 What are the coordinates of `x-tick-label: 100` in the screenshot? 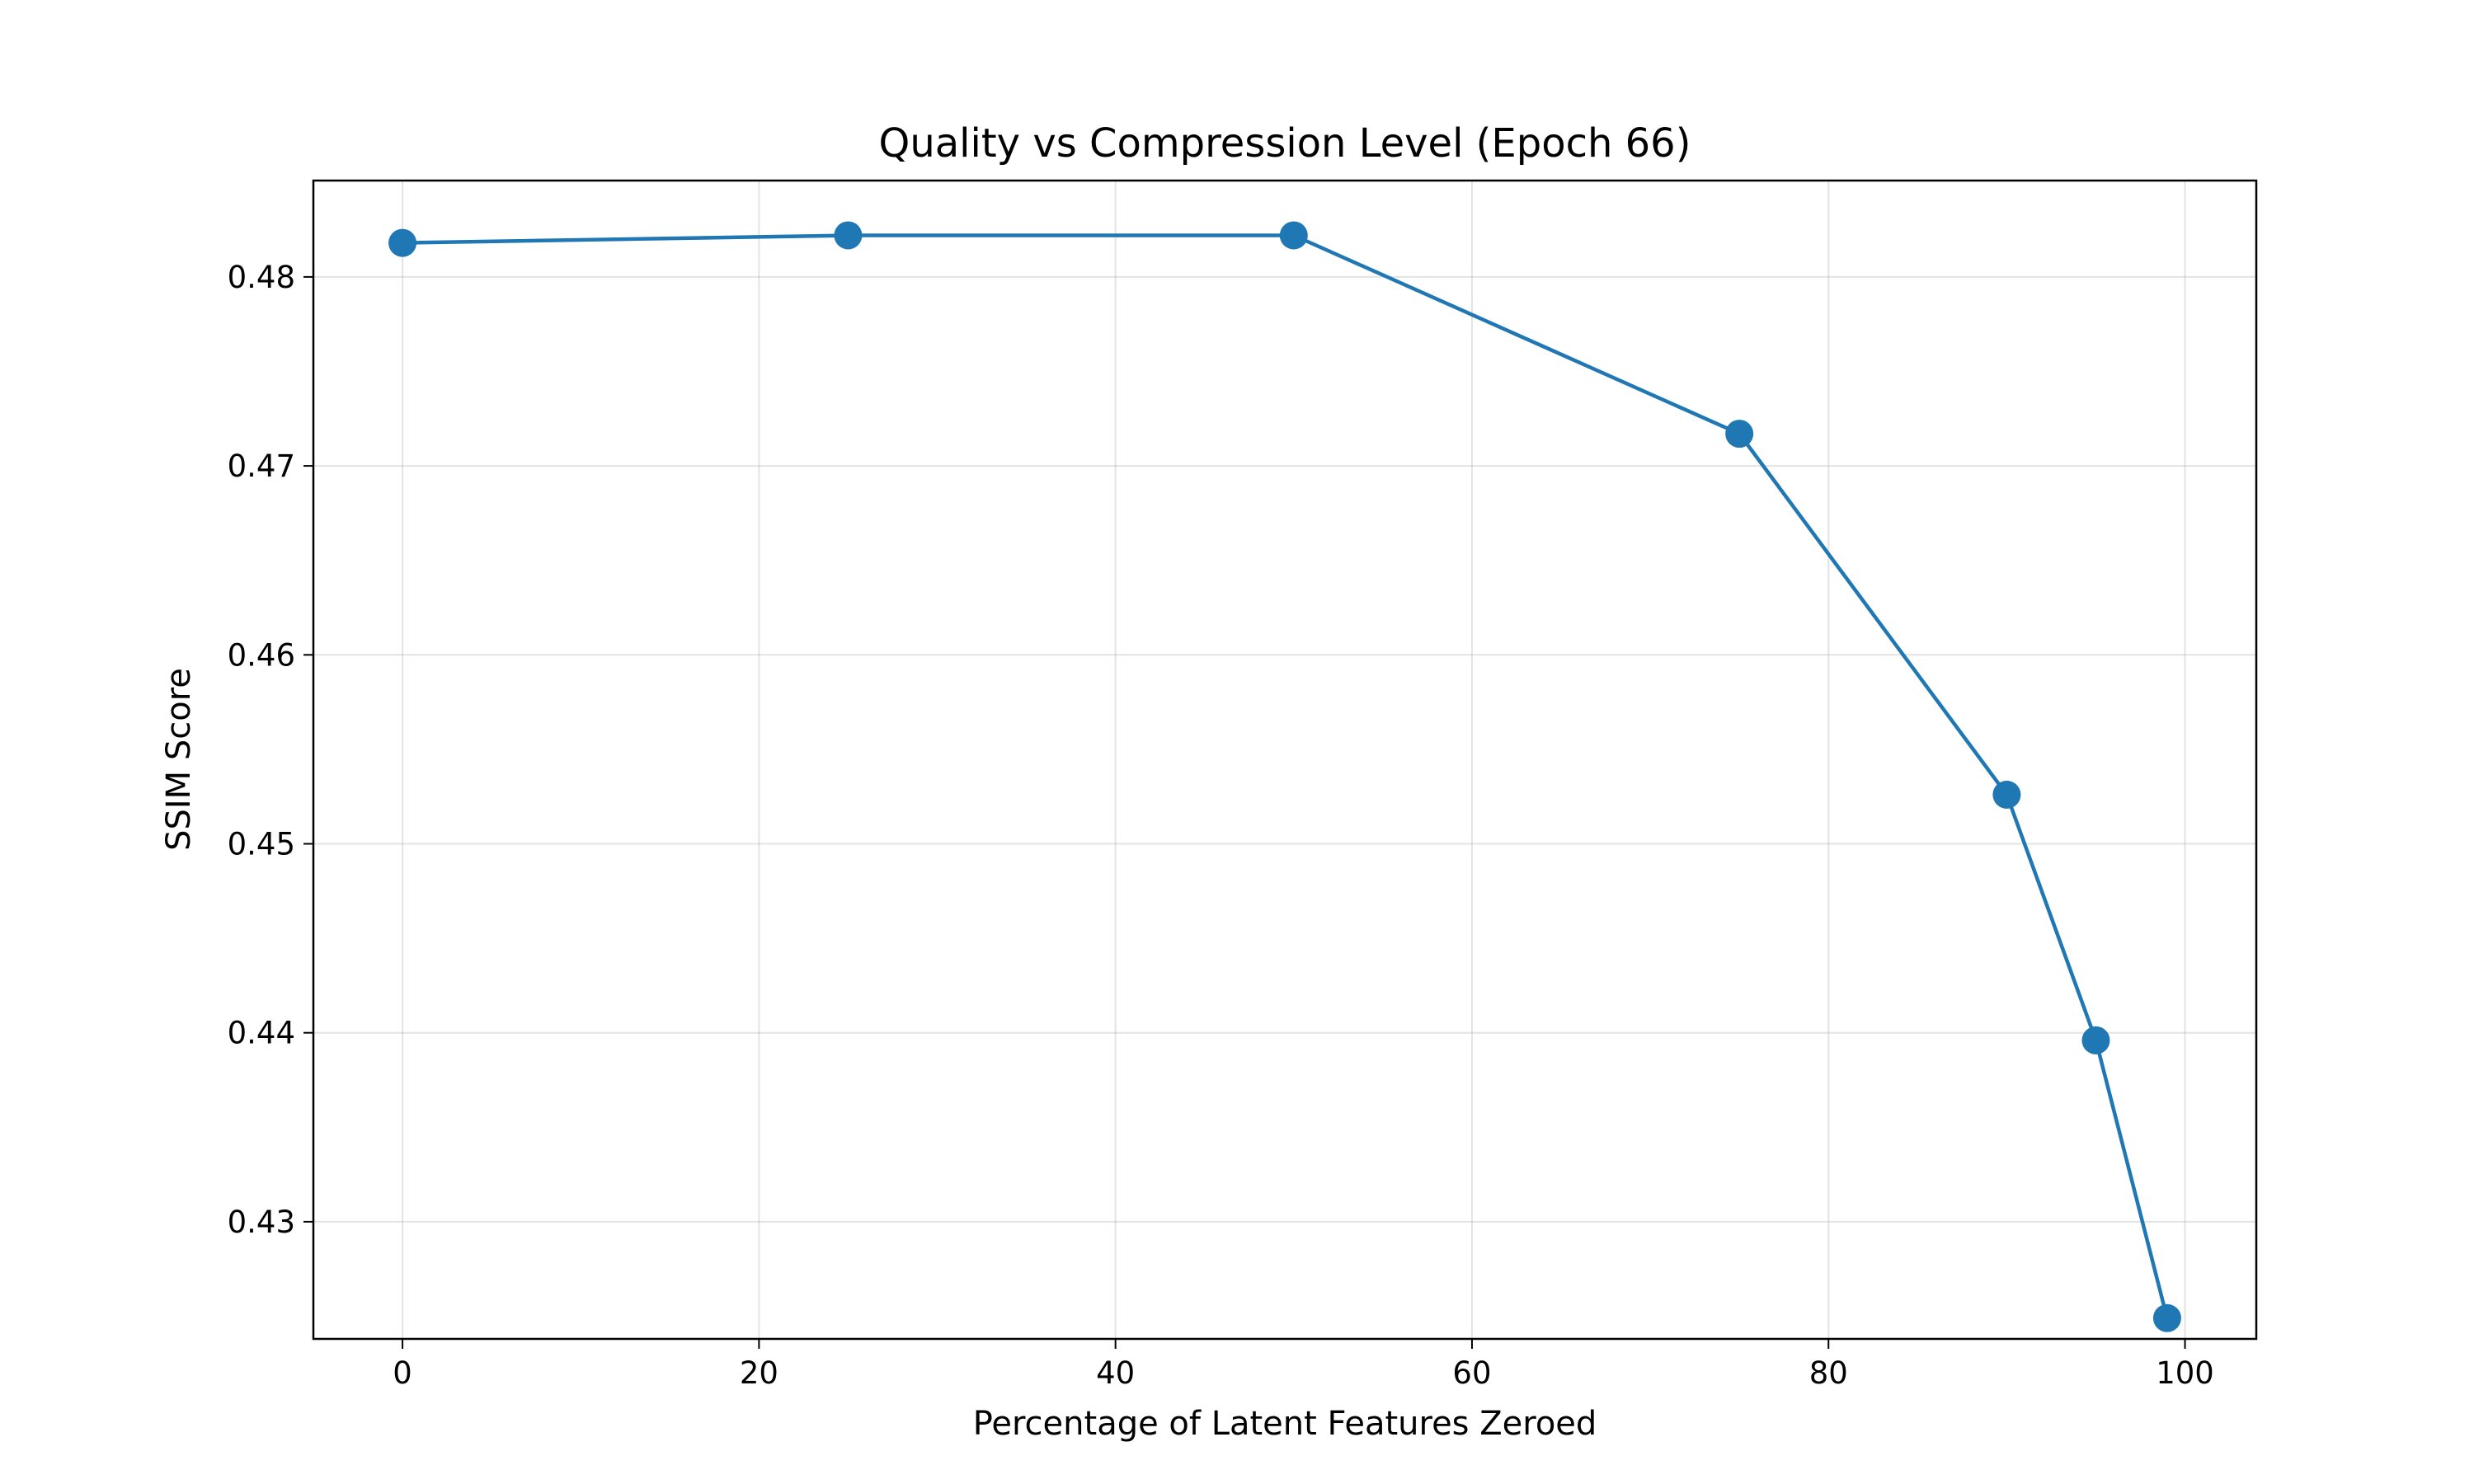 It's located at (2185, 1373).